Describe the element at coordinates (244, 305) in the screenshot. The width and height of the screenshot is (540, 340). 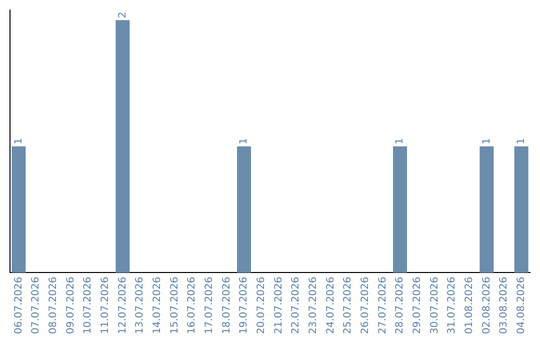
I see `x-tick-label: 19.07.2026` at that location.